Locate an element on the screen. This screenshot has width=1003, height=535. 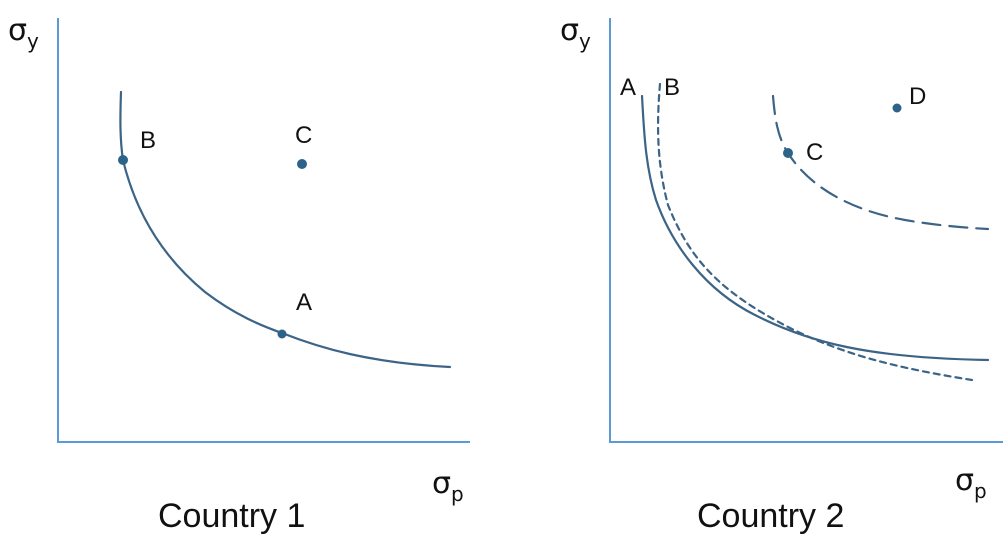
panel2-point-c is located at coordinates (788, 153).